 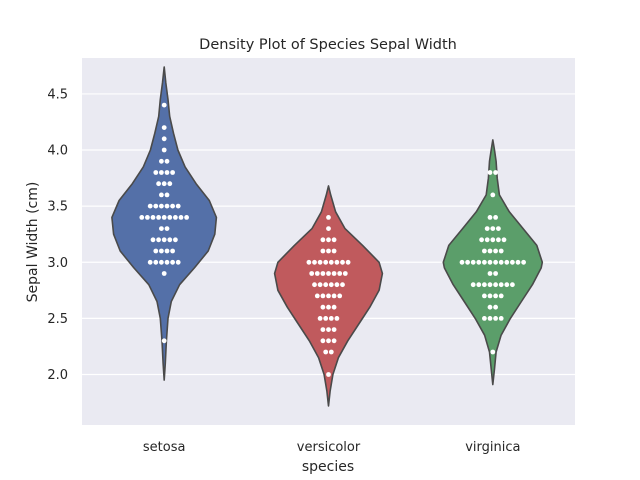 I want to click on y-axis-label: Sepal Width (cm), so click(x=33, y=242).